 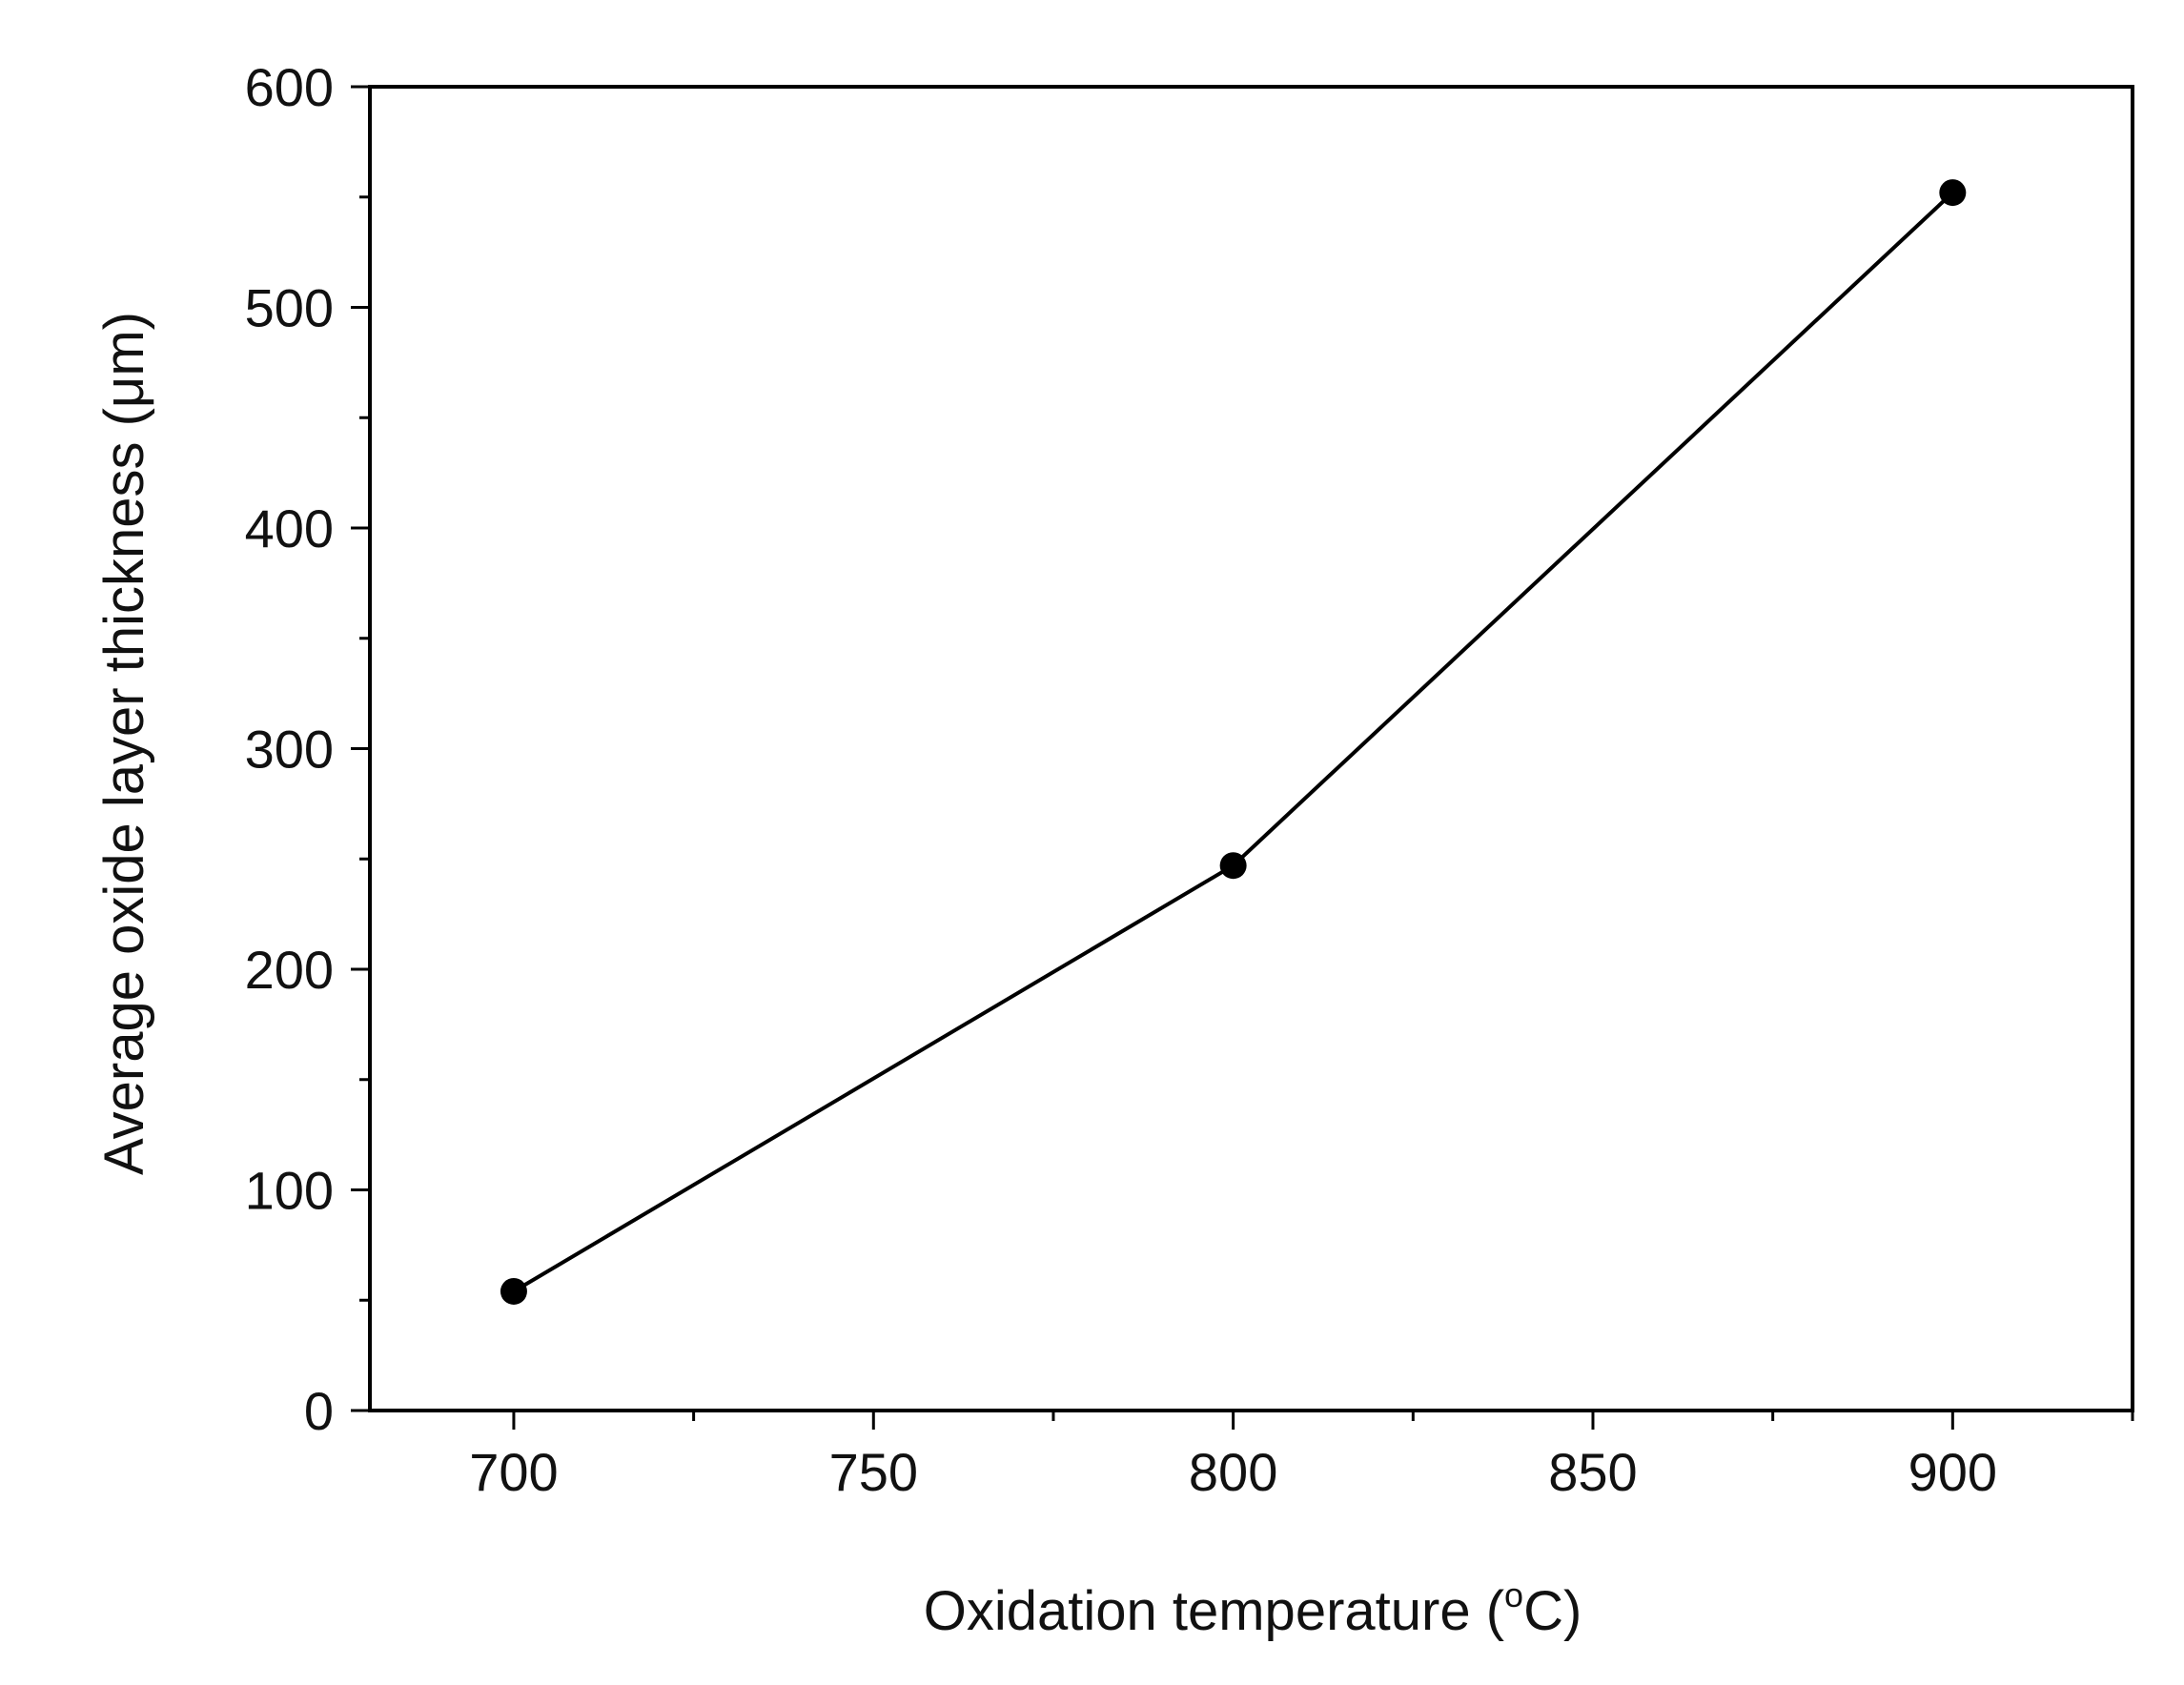 I want to click on x-tick-label: 900, so click(x=1952, y=1472).